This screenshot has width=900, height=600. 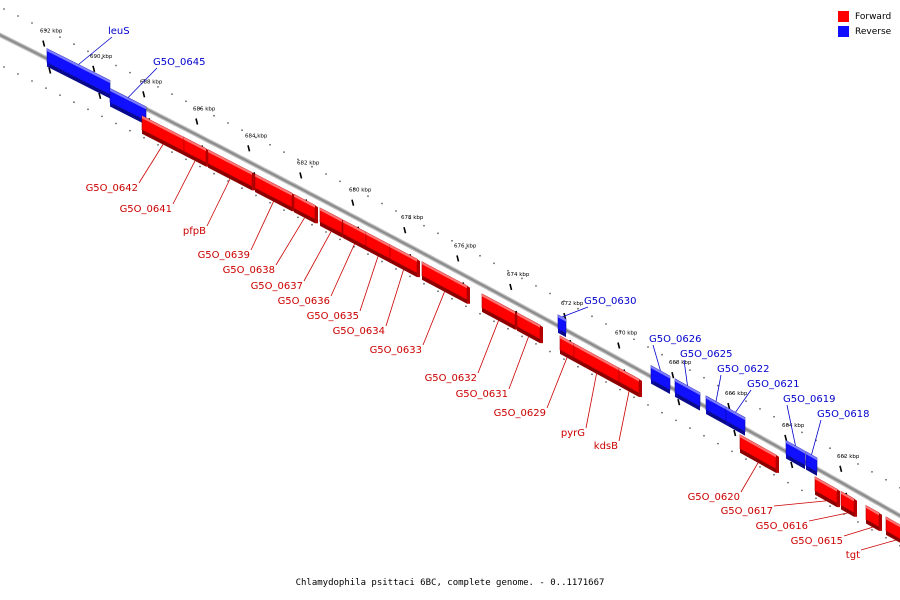 I want to click on gene-label: G5O_0639, so click(x=224, y=255).